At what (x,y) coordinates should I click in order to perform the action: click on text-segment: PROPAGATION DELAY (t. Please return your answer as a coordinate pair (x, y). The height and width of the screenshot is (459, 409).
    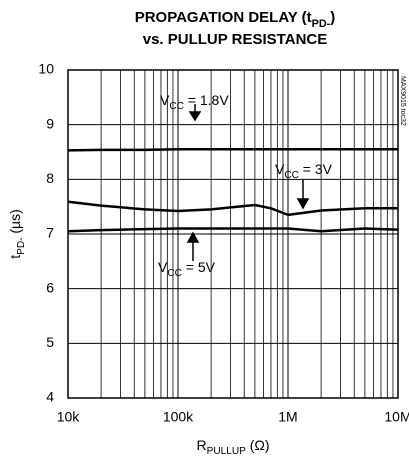
    Looking at the image, I should click on (223, 17).